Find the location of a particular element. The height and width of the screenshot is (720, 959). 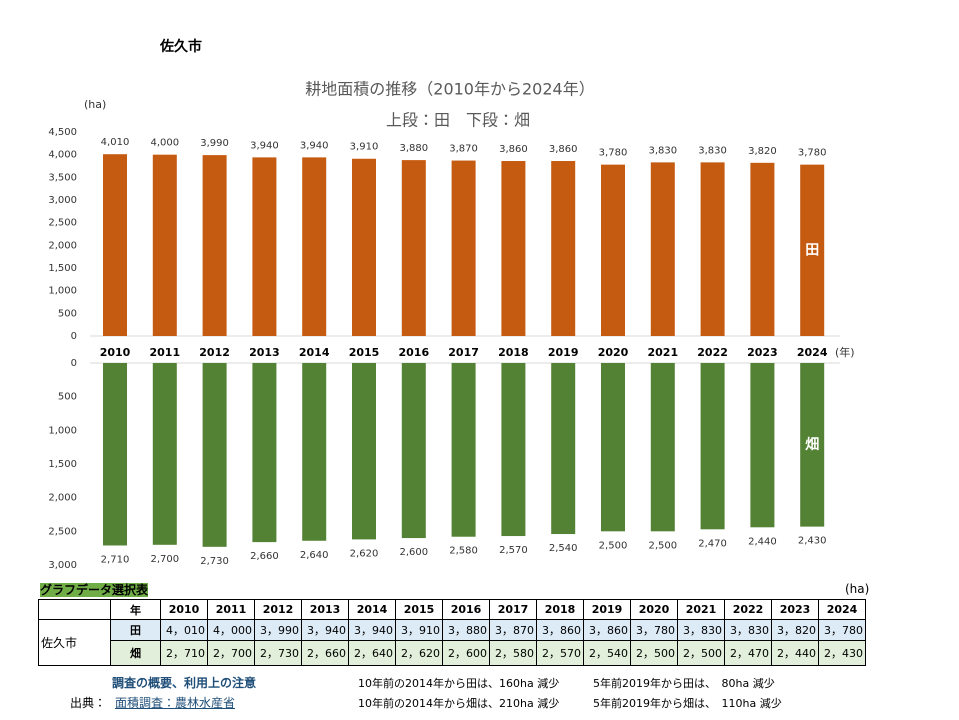

overview-link: 調査の概要、利用上の注意 is located at coordinates (184, 683).